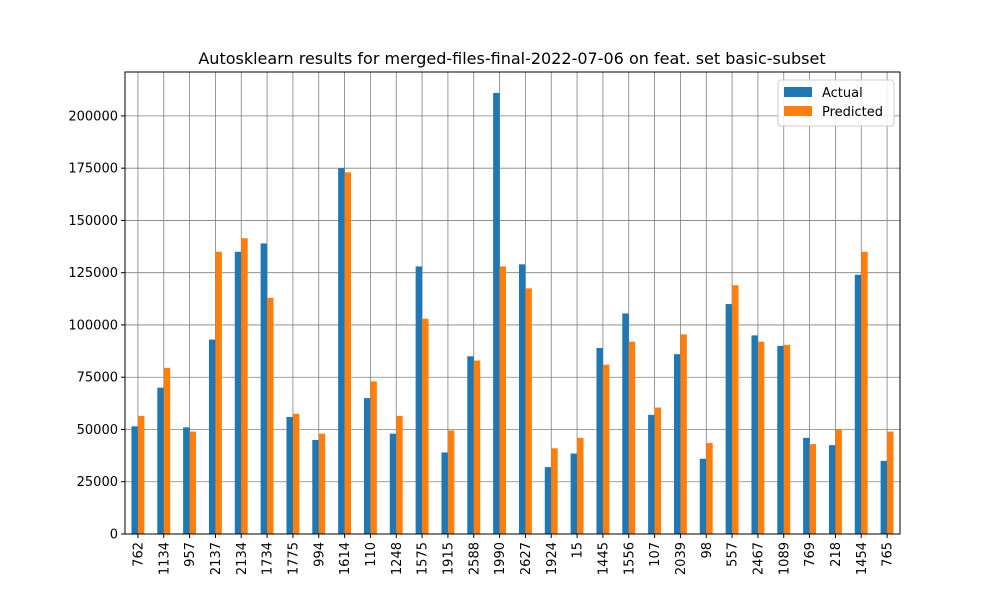 The width and height of the screenshot is (1000, 600). What do you see at coordinates (242, 558) in the screenshot?
I see `x-tick-label: 2134` at bounding box center [242, 558].